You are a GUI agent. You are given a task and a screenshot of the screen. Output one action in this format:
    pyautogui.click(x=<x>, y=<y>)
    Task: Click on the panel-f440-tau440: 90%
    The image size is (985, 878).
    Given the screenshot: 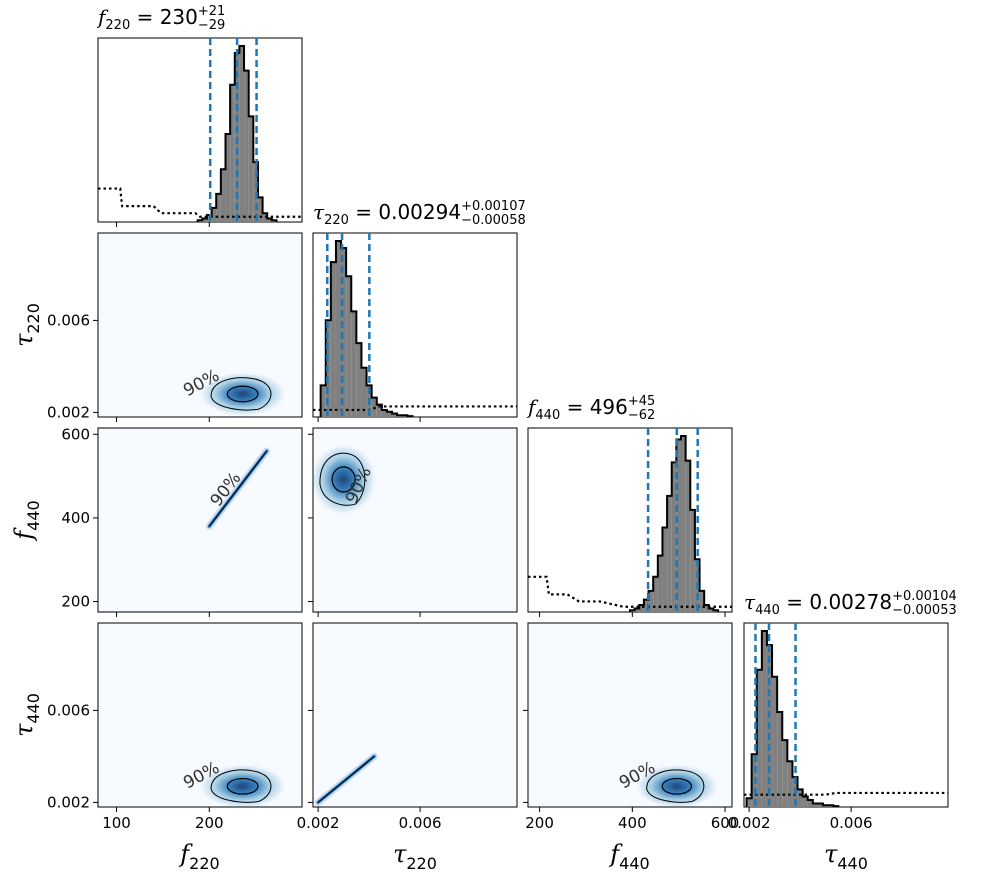 What is the action you would take?
    pyautogui.click(x=628, y=717)
    